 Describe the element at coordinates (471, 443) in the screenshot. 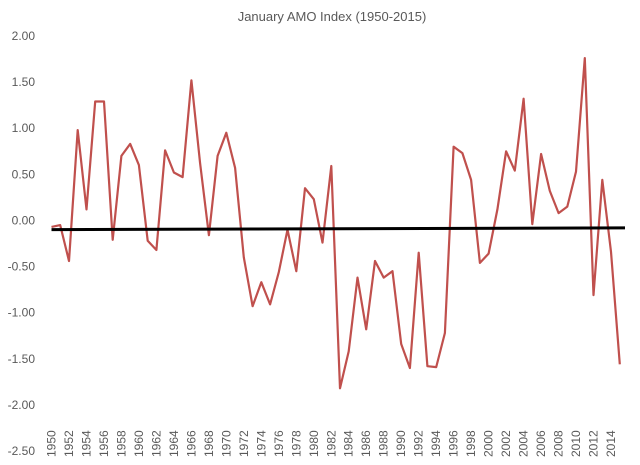

I see `x-tick-label: 1998` at that location.